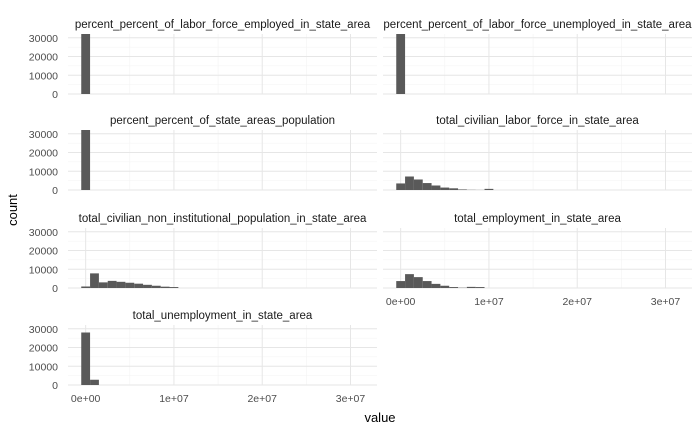 The width and height of the screenshot is (700, 432). What do you see at coordinates (537, 219) in the screenshot?
I see `facet-title: total_employment_in_state_area` at bounding box center [537, 219].